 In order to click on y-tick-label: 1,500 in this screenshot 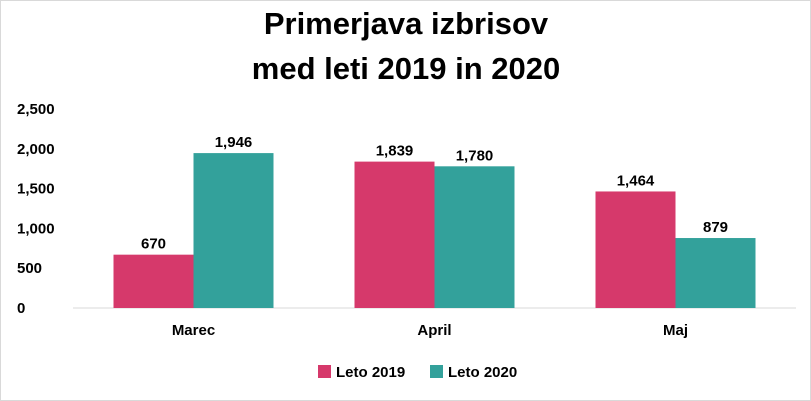, I will do `click(36, 189)`.